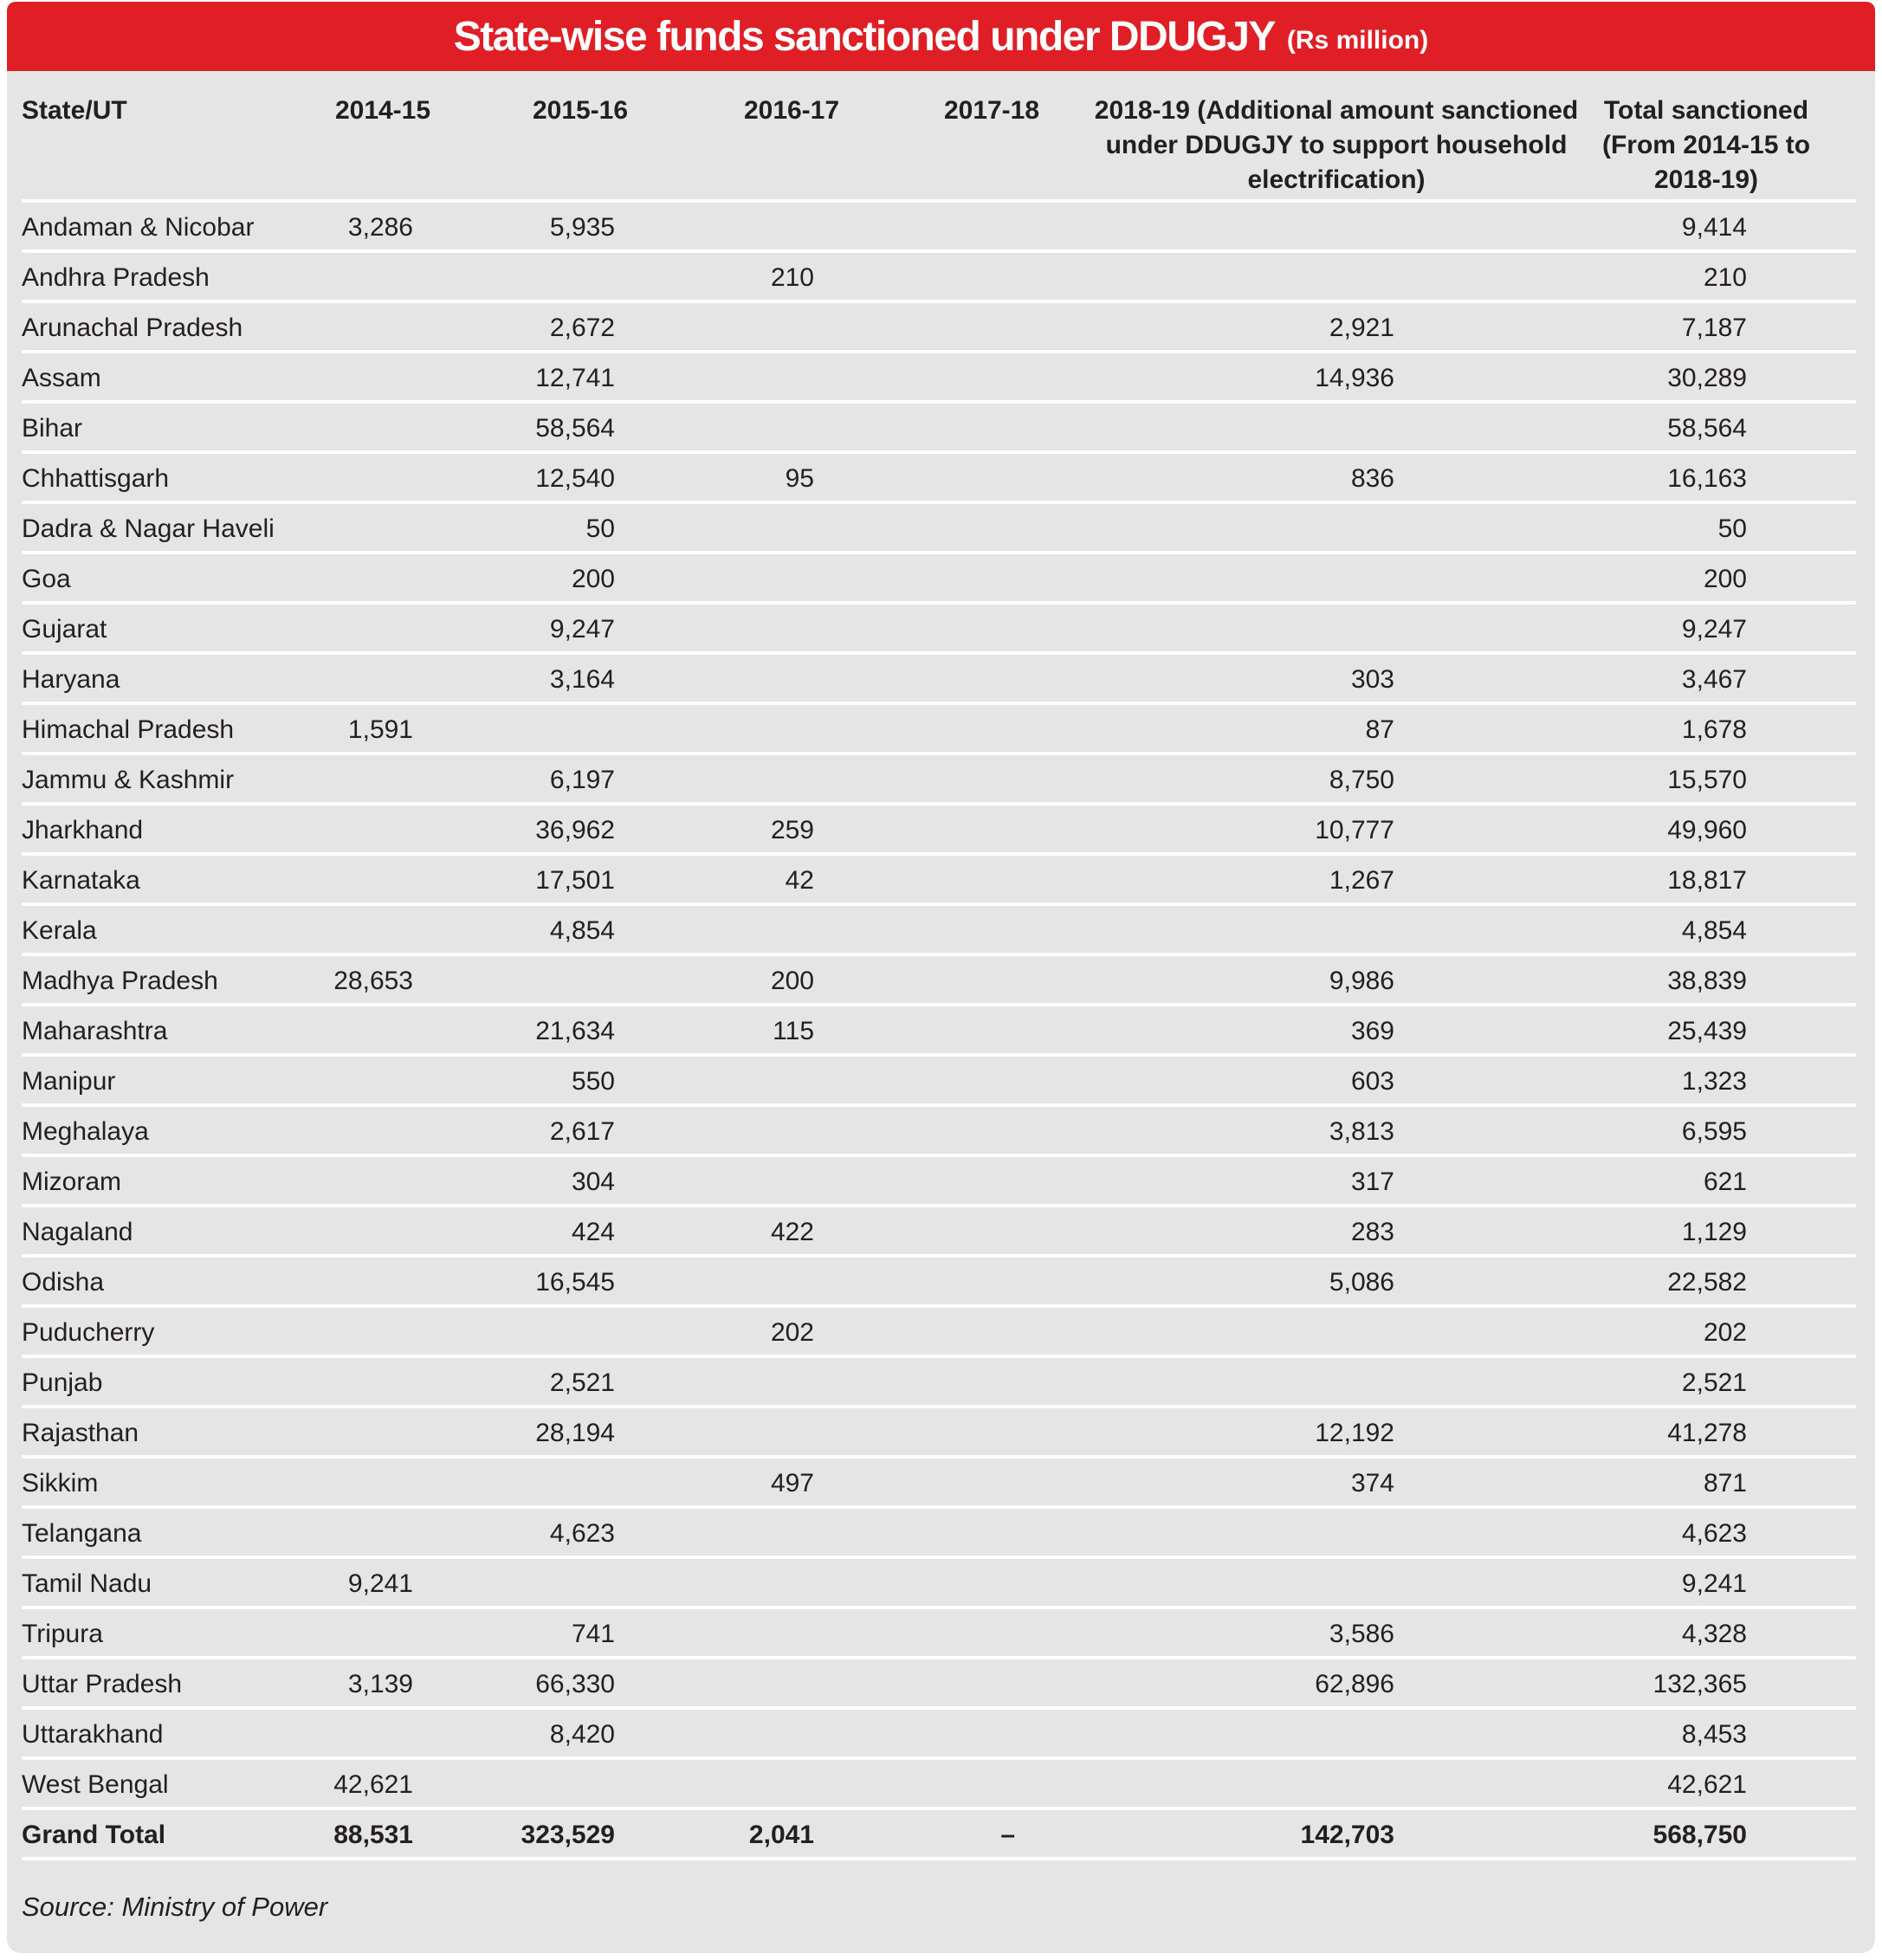 The image size is (1882, 1960). Describe the element at coordinates (941, 378) in the screenshot. I see `table-row: Assam 12,741 14,936 30,289` at that location.